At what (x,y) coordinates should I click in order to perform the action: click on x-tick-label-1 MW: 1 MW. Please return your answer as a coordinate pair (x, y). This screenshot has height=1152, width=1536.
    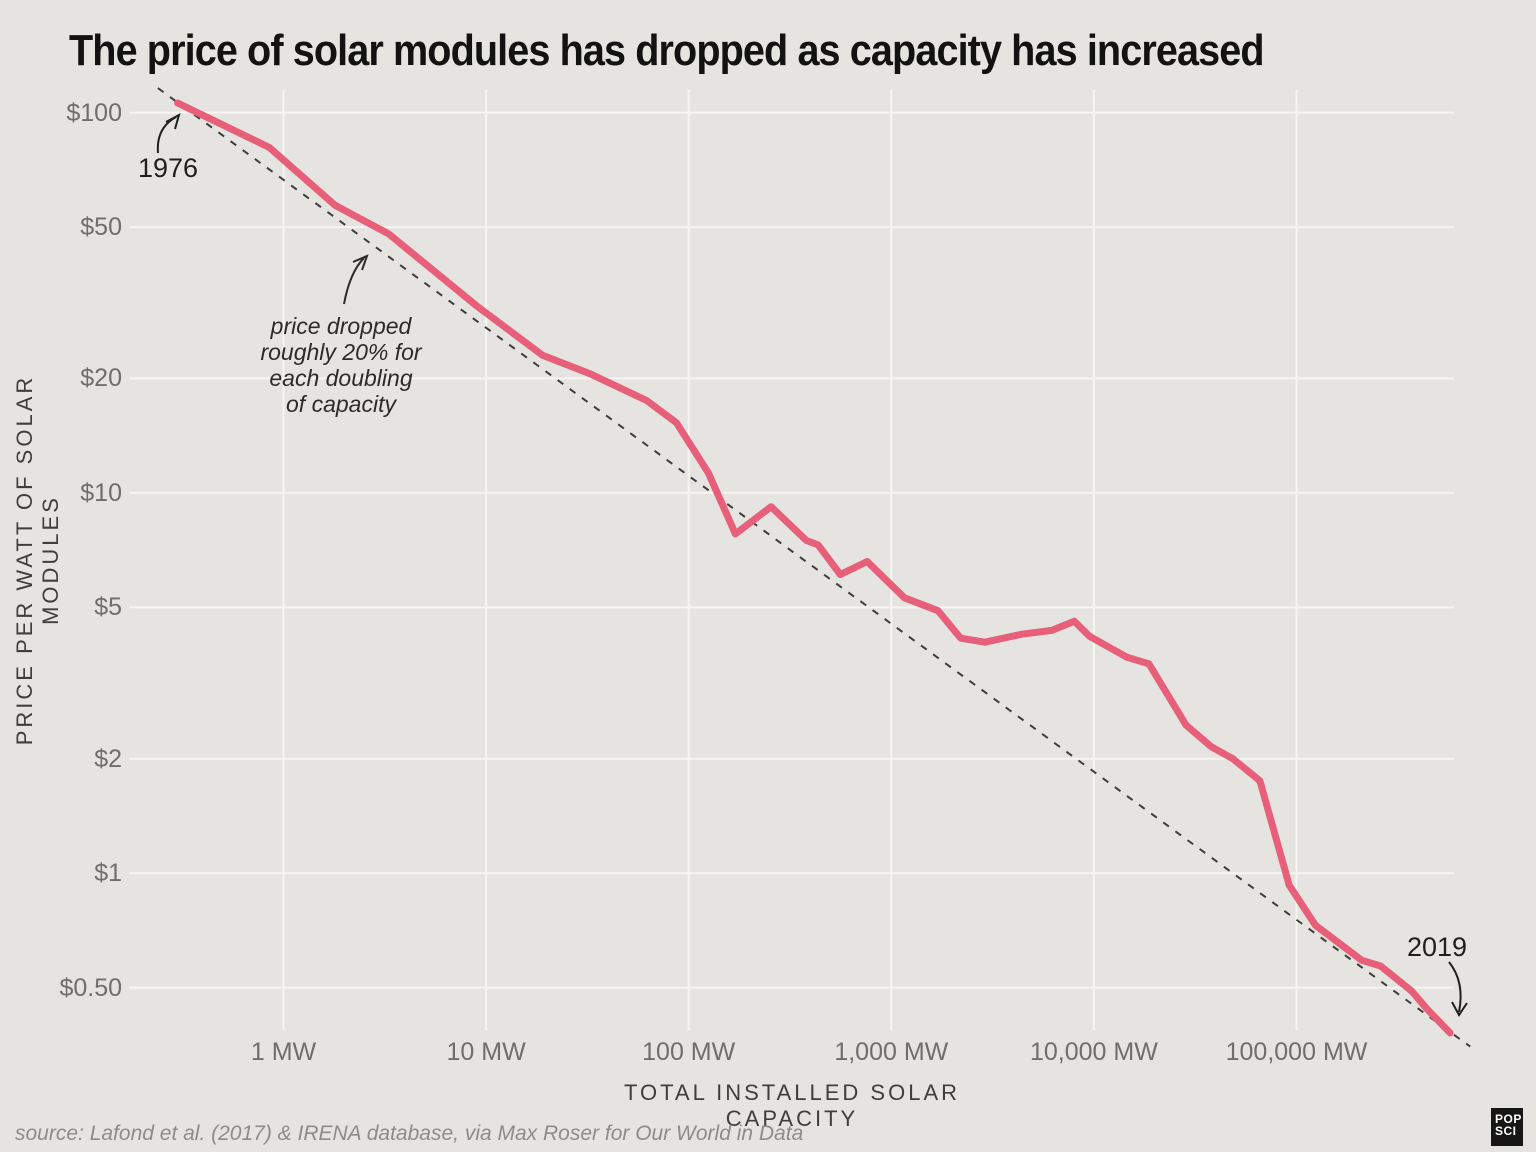
    Looking at the image, I should click on (283, 1052).